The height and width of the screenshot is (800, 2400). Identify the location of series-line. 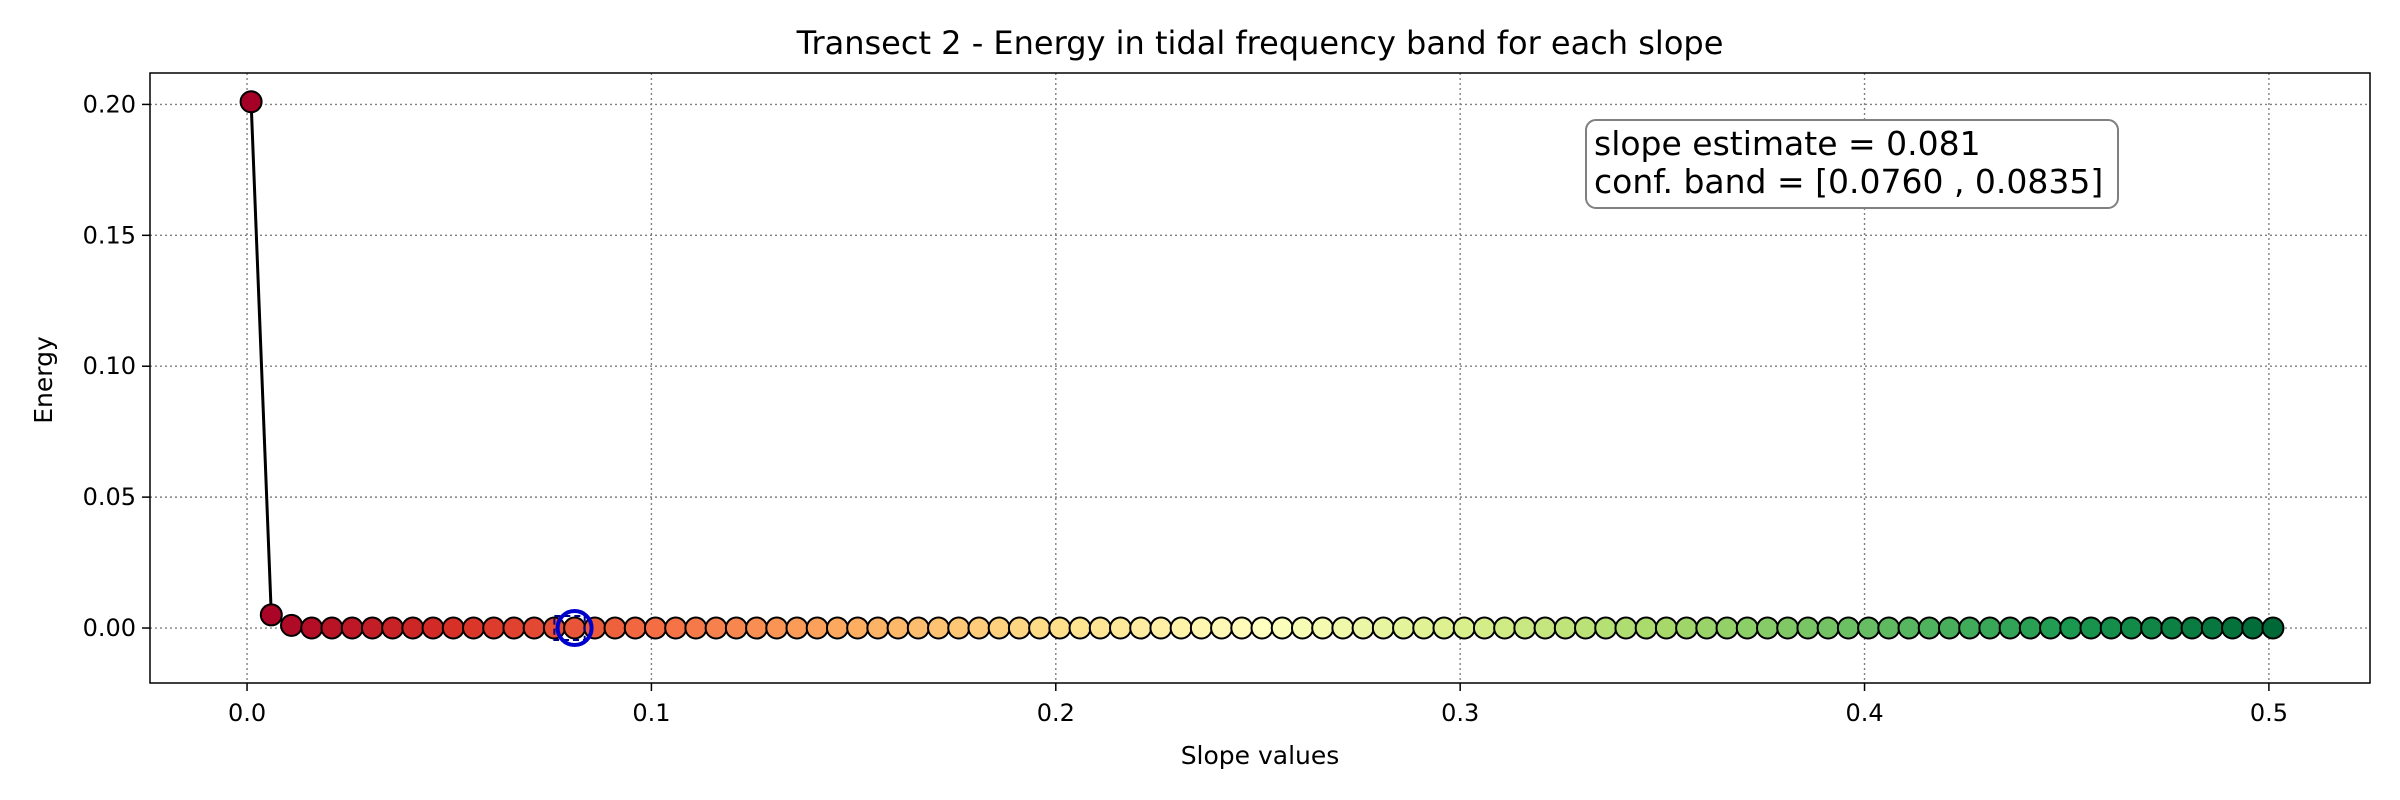
(280, 365).